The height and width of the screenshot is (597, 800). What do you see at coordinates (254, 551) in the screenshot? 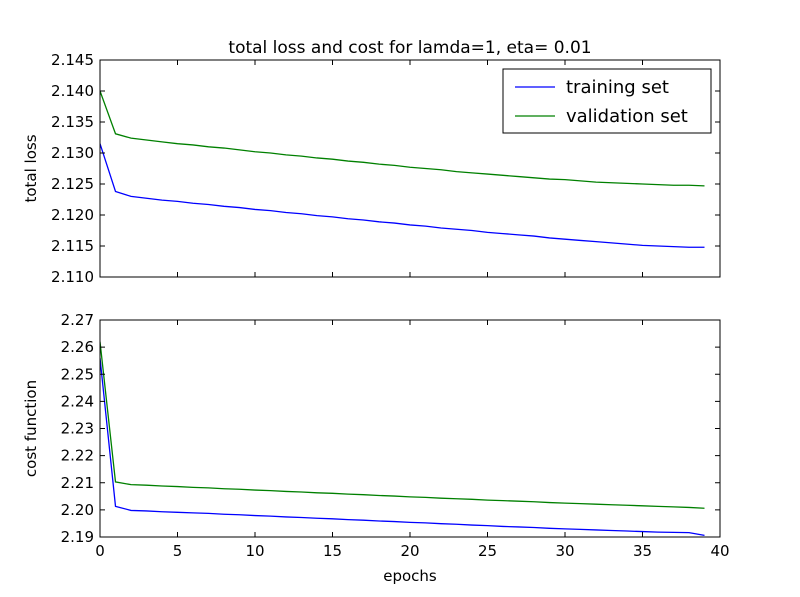
I see `x-tick-label: 10` at bounding box center [254, 551].